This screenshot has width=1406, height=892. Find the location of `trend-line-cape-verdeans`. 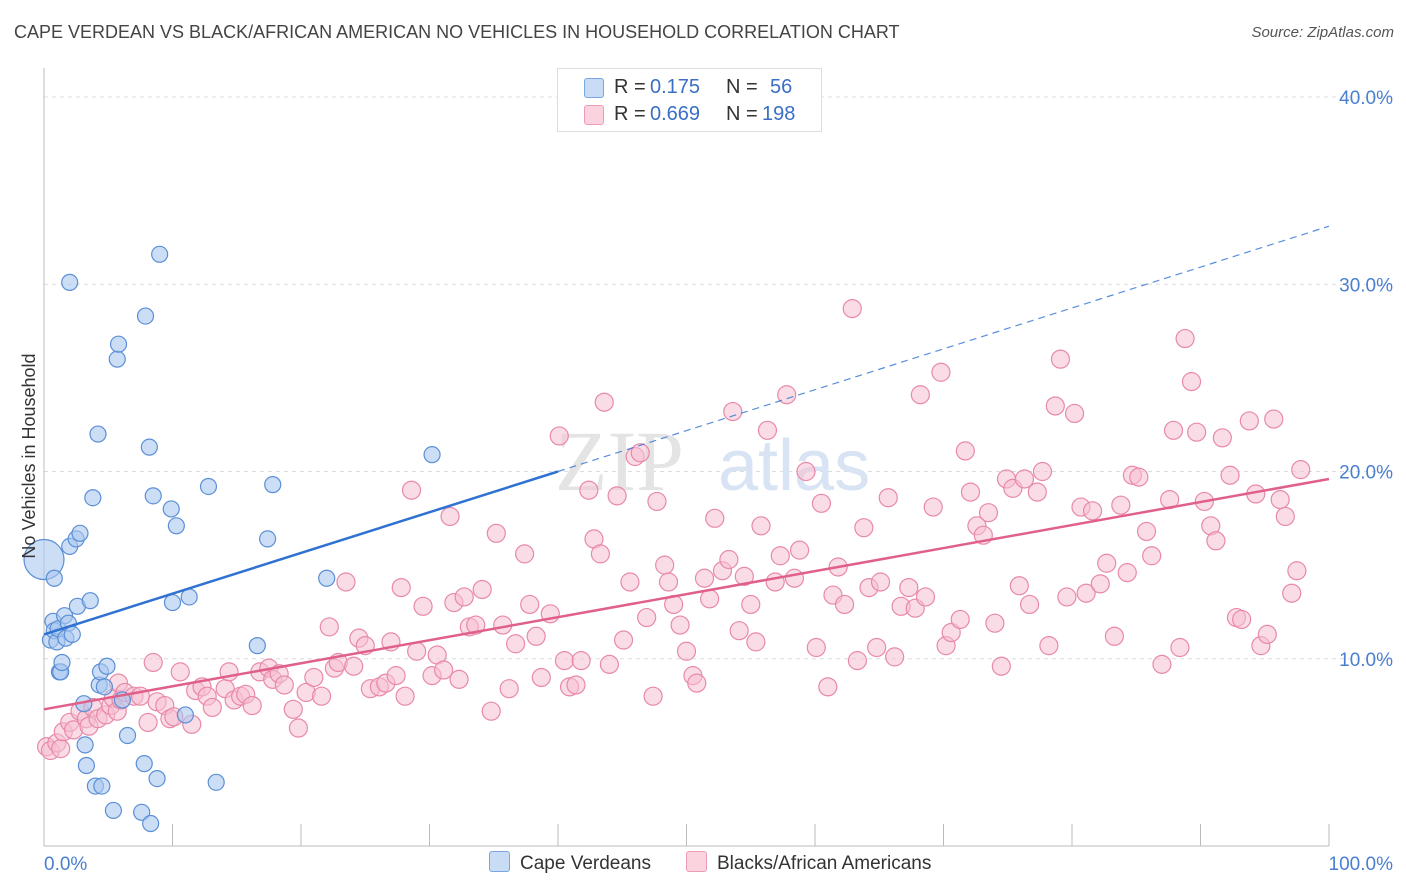

trend-line-cape-verdeans is located at coordinates (301, 553).